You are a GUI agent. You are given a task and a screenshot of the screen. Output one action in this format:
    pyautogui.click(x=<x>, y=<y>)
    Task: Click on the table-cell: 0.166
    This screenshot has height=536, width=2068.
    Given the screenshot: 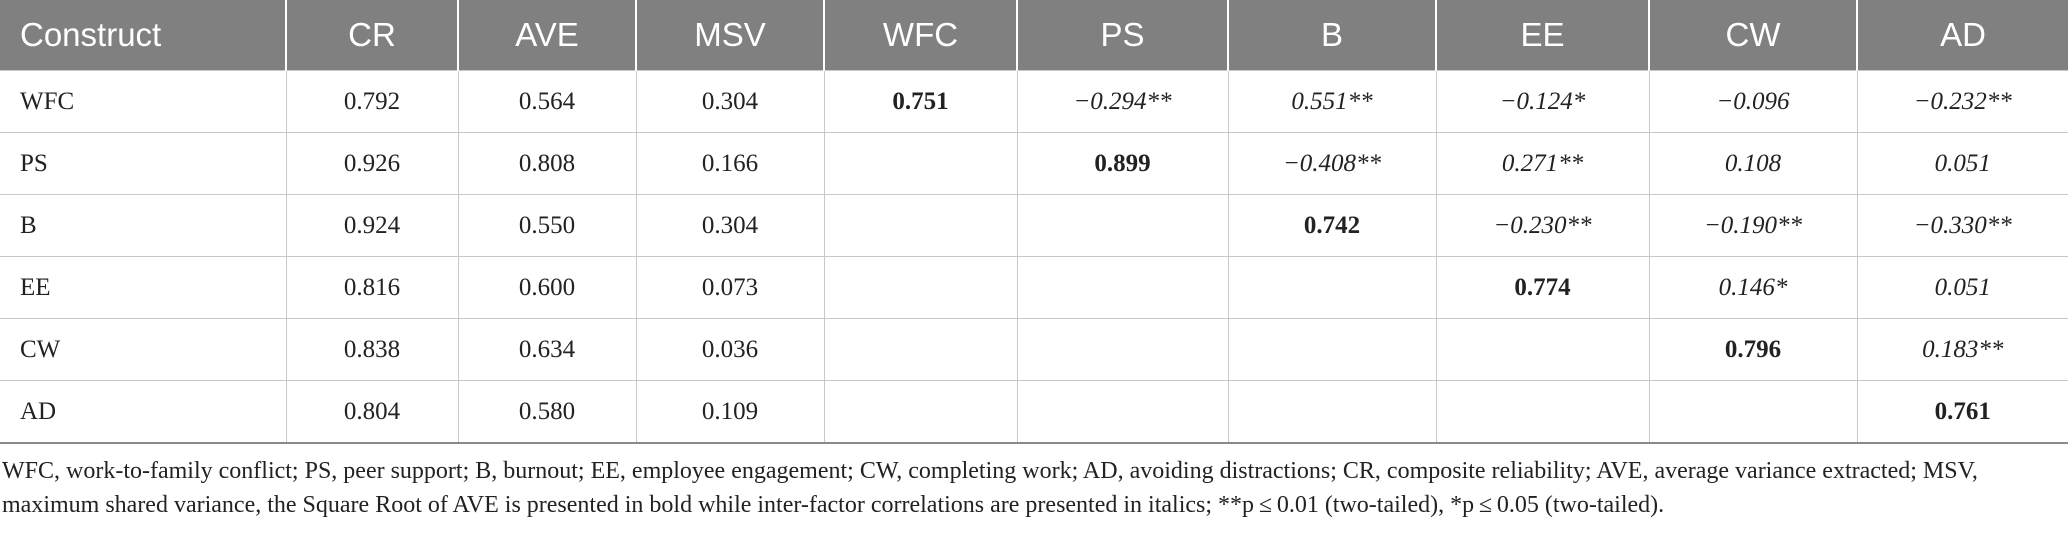 What is the action you would take?
    pyautogui.click(x=730, y=163)
    